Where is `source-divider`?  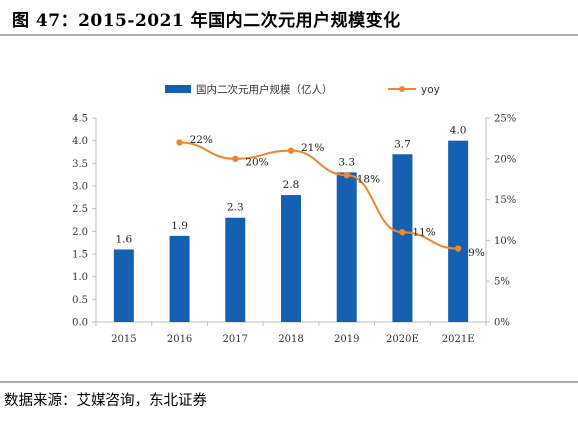
source-divider is located at coordinates (289, 382).